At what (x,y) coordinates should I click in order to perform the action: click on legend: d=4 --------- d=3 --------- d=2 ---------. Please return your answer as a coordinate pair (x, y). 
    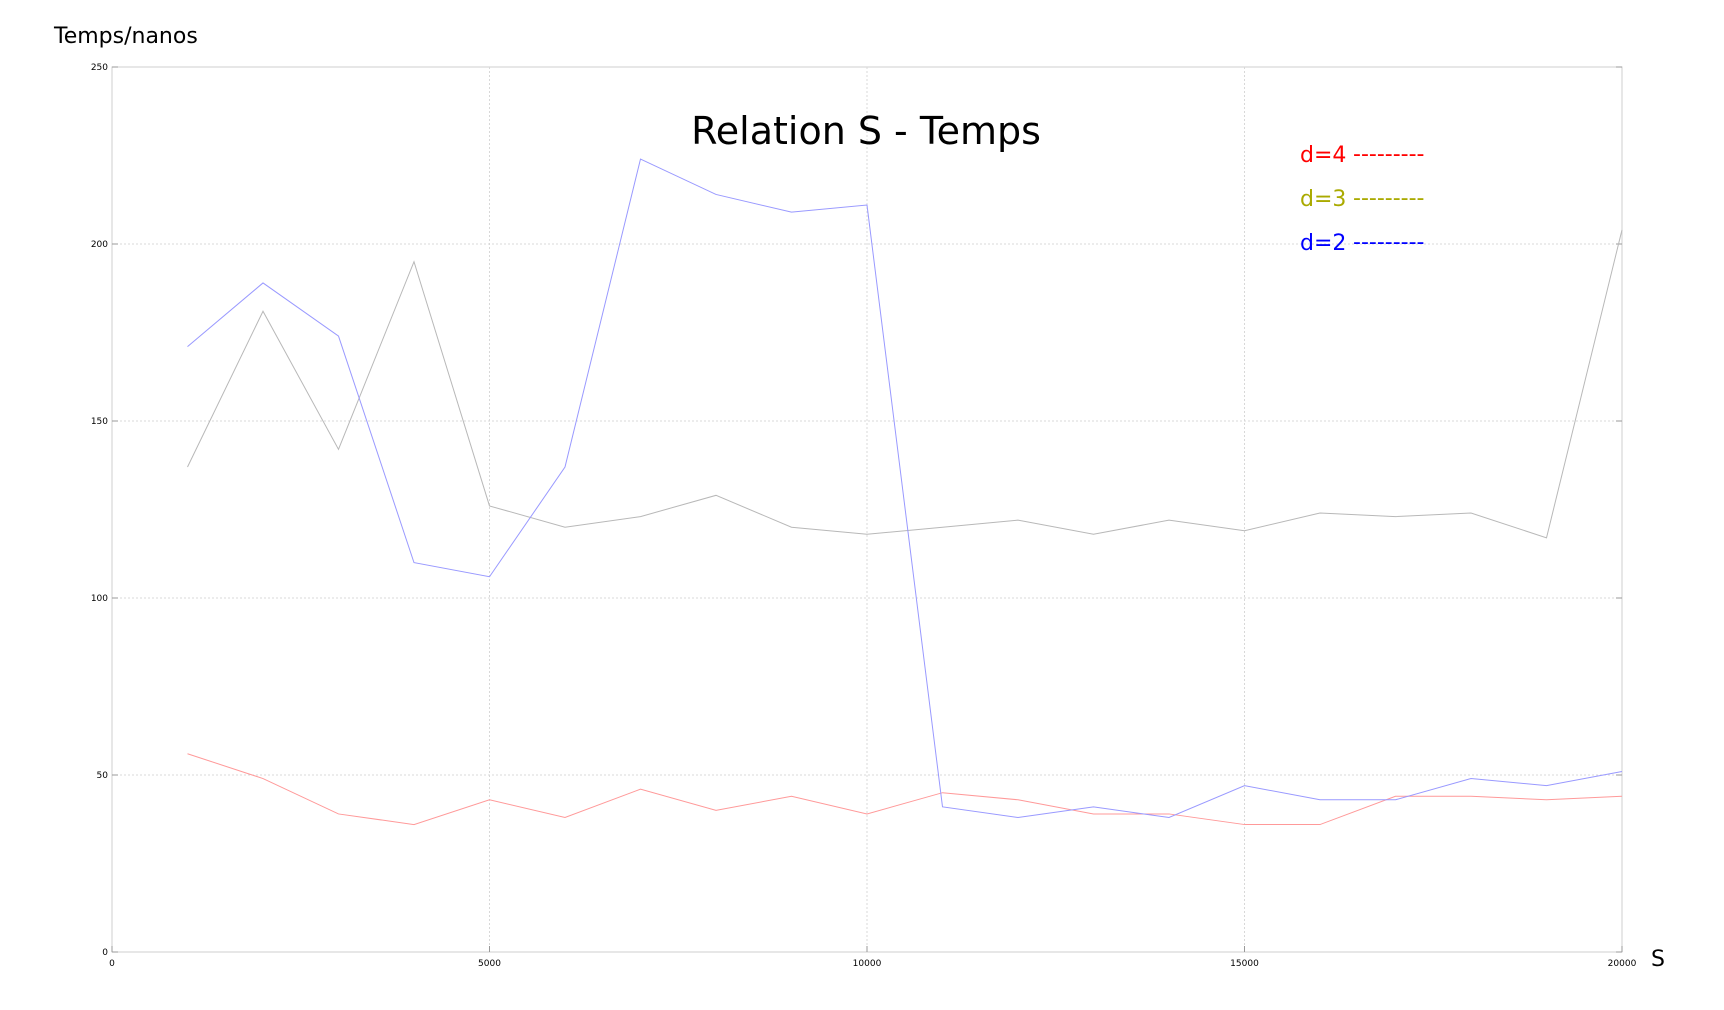
    Looking at the image, I should click on (1362, 199).